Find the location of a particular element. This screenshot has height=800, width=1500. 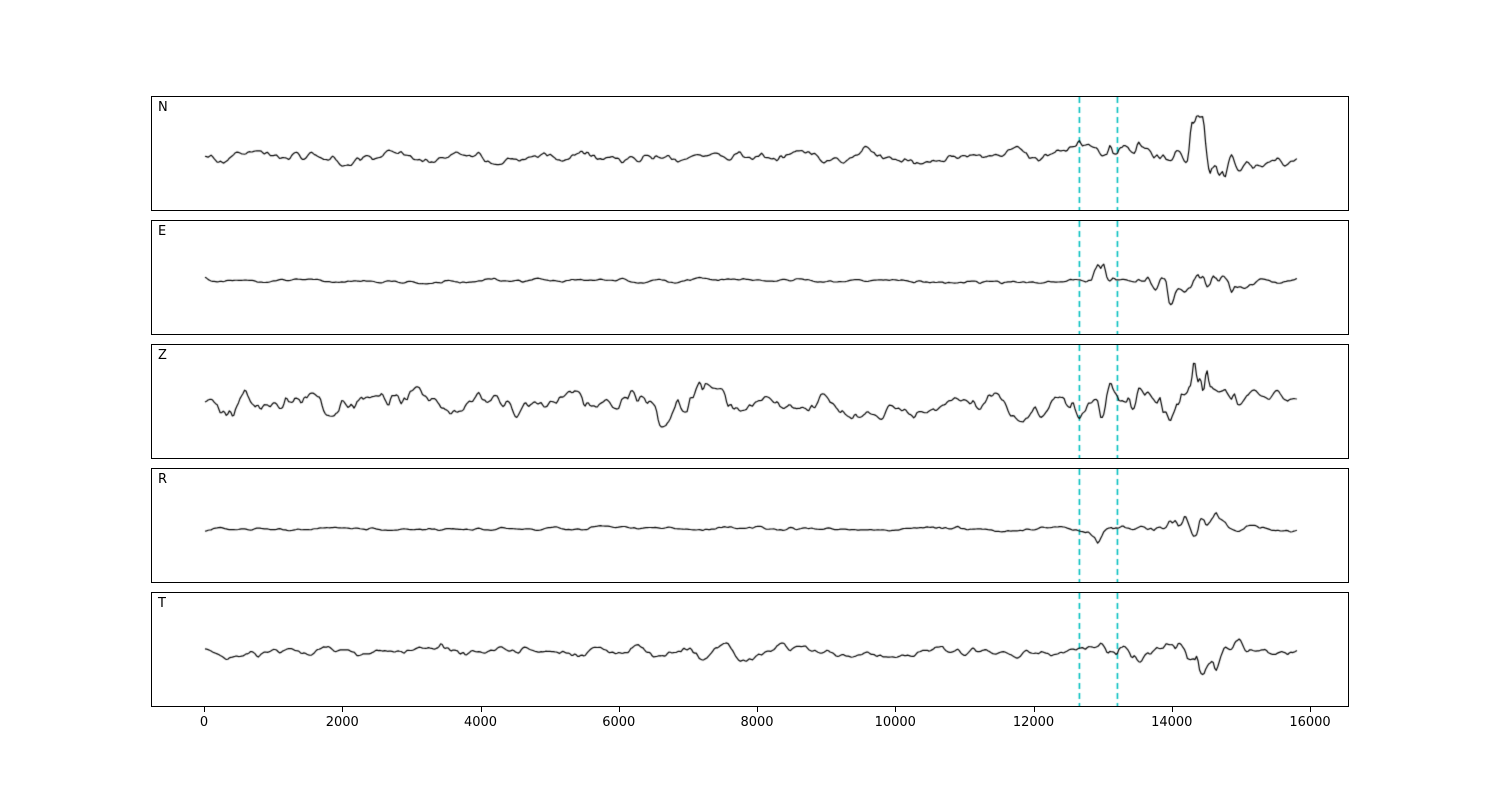

waveform-panel-z: Z is located at coordinates (750, 401).